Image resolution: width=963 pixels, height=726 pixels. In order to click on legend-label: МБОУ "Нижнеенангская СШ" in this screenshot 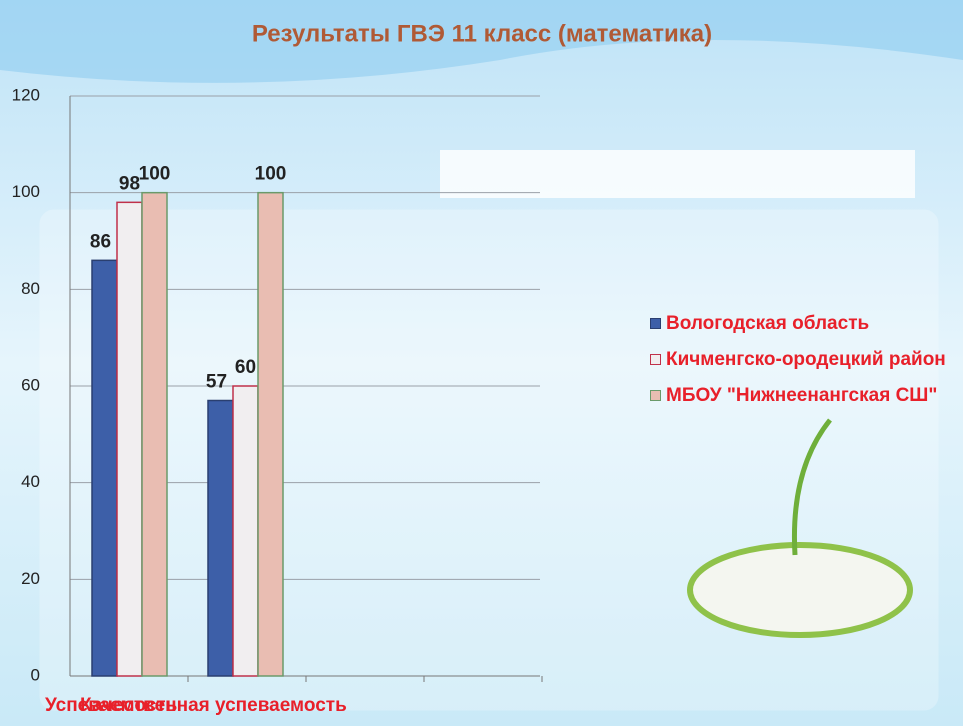, I will do `click(802, 395)`.